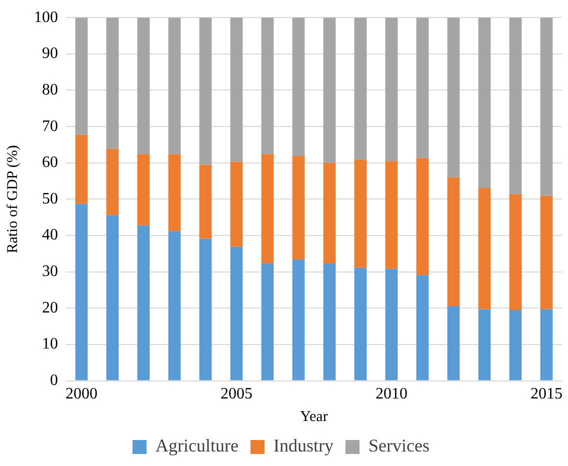 The width and height of the screenshot is (568, 466). Describe the element at coordinates (82, 394) in the screenshot. I see `x-tick-label: 2000` at that location.